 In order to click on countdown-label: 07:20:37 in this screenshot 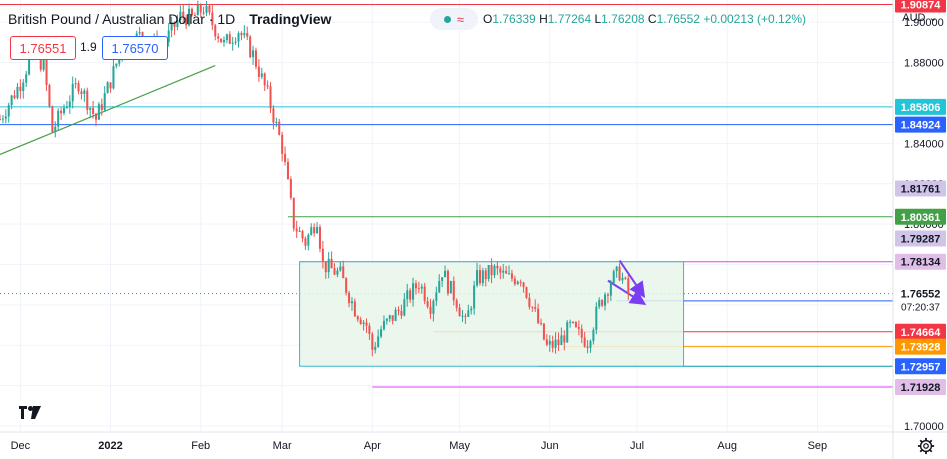, I will do `click(920, 308)`.